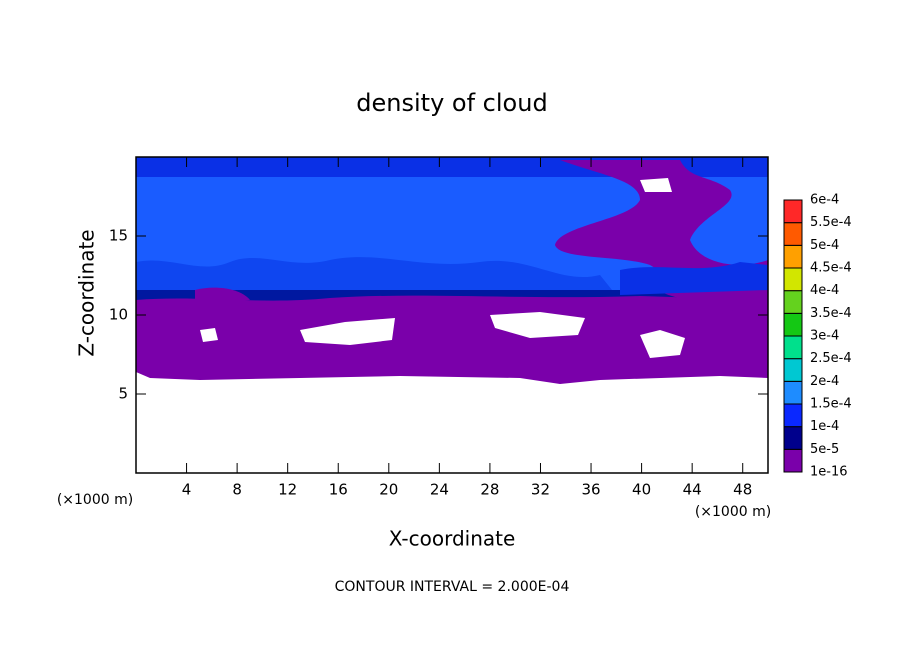  What do you see at coordinates (123, 394) in the screenshot?
I see `y-tick-label: 5` at bounding box center [123, 394].